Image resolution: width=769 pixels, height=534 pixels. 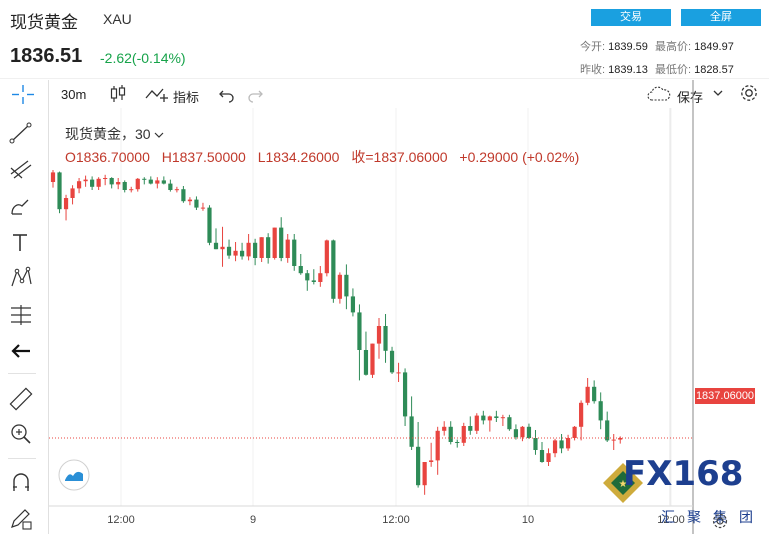 What do you see at coordinates (157, 94) in the screenshot?
I see `indicators-icon` at bounding box center [157, 94].